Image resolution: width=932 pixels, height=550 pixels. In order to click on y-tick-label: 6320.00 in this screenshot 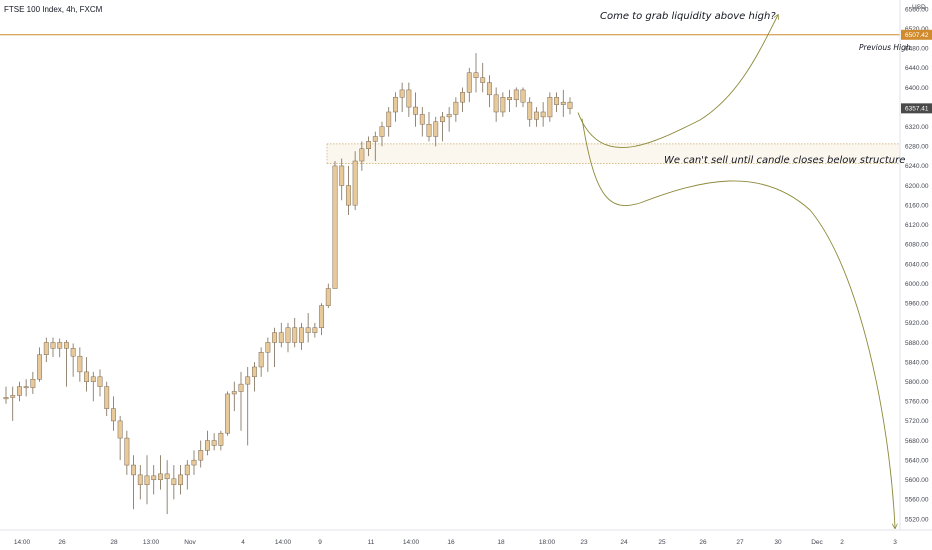, I will do `click(917, 127)`.